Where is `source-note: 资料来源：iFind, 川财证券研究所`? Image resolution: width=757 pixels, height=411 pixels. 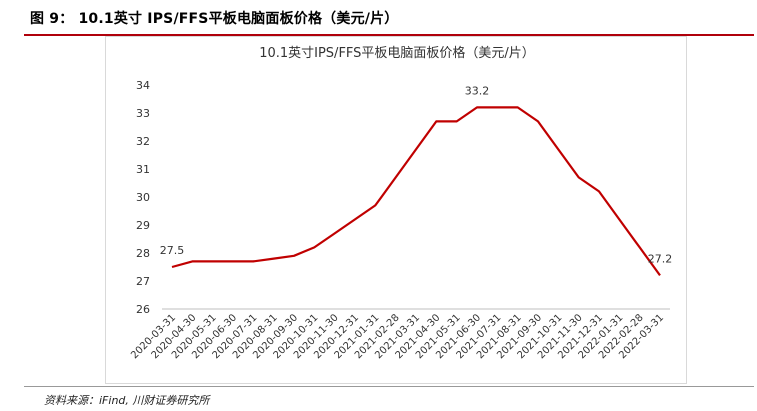
source-note: 资料来源：iFind, 川财证券研究所 is located at coordinates (127, 400).